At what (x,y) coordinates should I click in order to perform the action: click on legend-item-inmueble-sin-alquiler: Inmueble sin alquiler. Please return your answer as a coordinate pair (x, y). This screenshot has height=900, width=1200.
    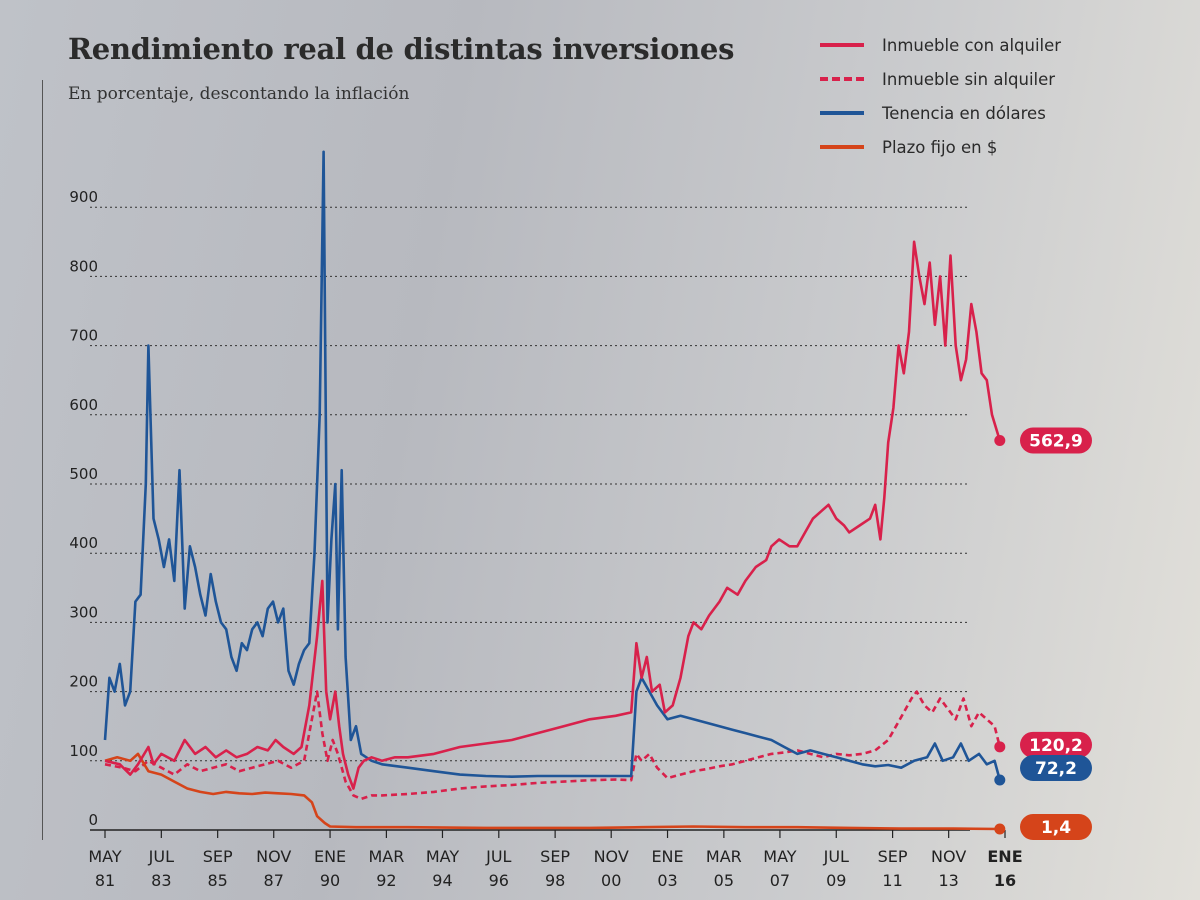
    Looking at the image, I should click on (940, 79).